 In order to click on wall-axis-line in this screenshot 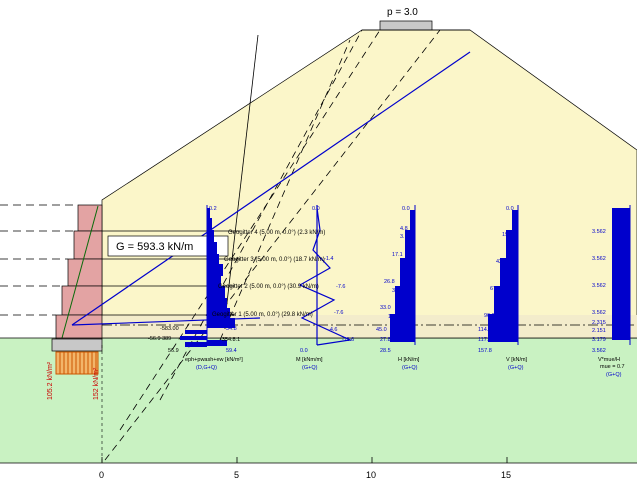, I will do `click(80, 272)`.